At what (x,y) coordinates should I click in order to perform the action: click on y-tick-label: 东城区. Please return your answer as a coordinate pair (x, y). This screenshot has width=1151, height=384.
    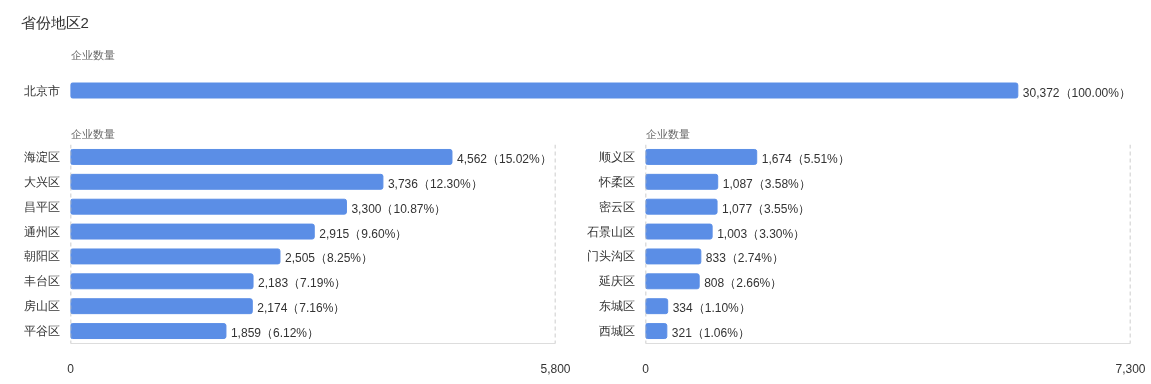
    Looking at the image, I should click on (616, 306).